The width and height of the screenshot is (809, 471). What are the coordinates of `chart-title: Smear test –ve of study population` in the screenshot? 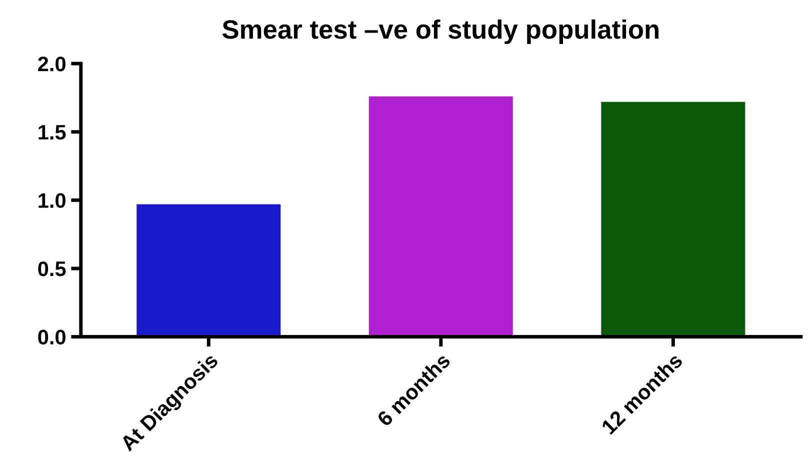 It's located at (440, 31).